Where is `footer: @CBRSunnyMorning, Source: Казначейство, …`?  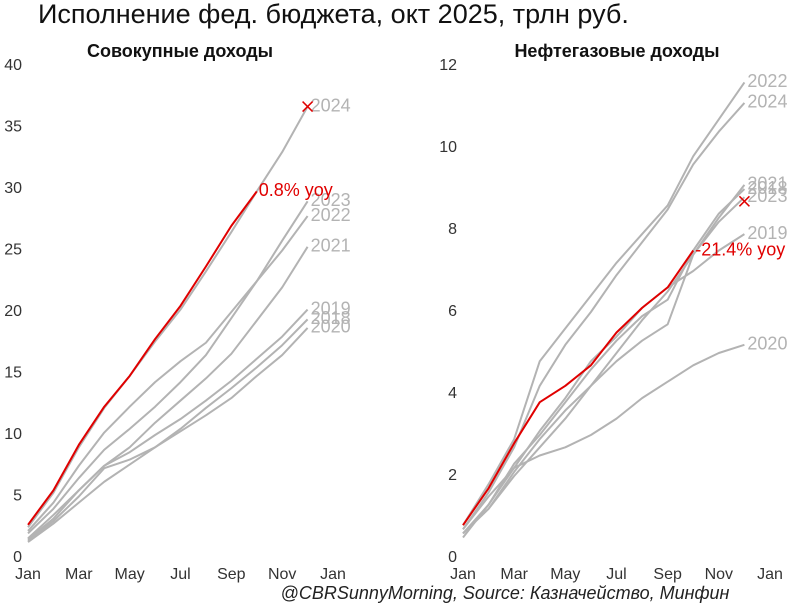 footer: @CBRSunnyMorning, Source: Казначейство, … is located at coordinates (505, 593).